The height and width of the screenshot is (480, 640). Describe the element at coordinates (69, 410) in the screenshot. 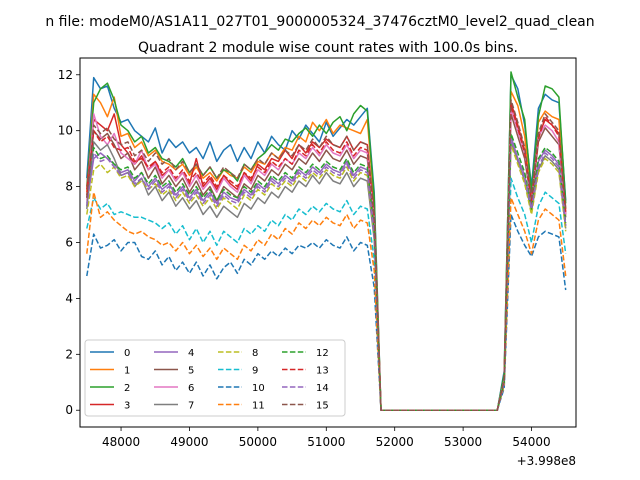

I see `y-tick-label: 0` at that location.